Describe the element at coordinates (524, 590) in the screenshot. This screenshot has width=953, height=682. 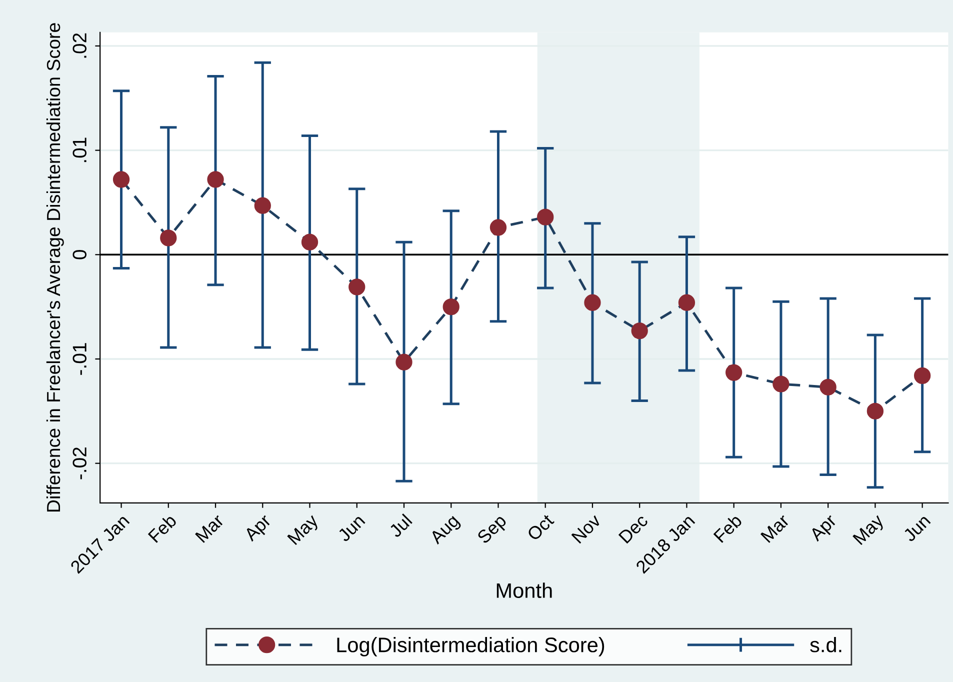
I see `x-axis-title: Month` at that location.